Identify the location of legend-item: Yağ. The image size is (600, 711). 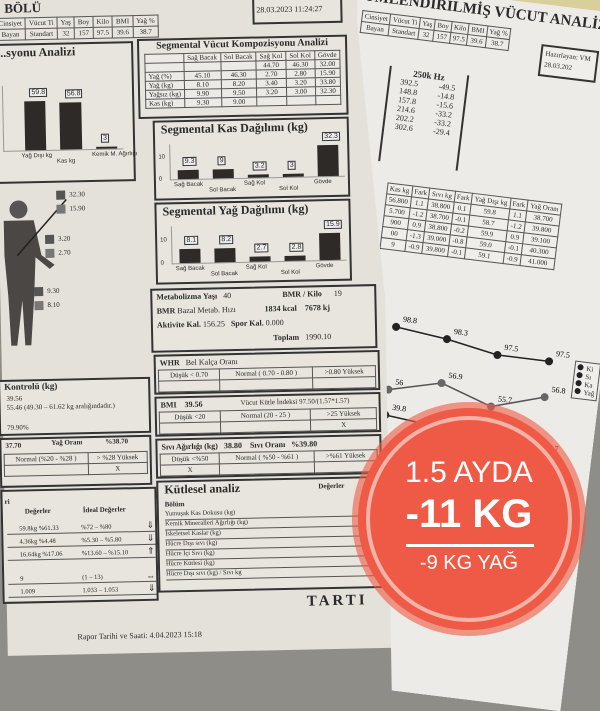
(584, 393).